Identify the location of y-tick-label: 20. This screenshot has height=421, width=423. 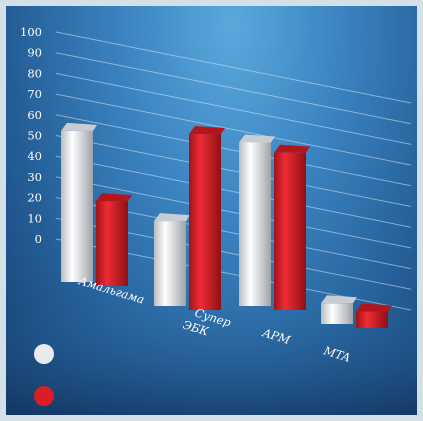
(34, 198).